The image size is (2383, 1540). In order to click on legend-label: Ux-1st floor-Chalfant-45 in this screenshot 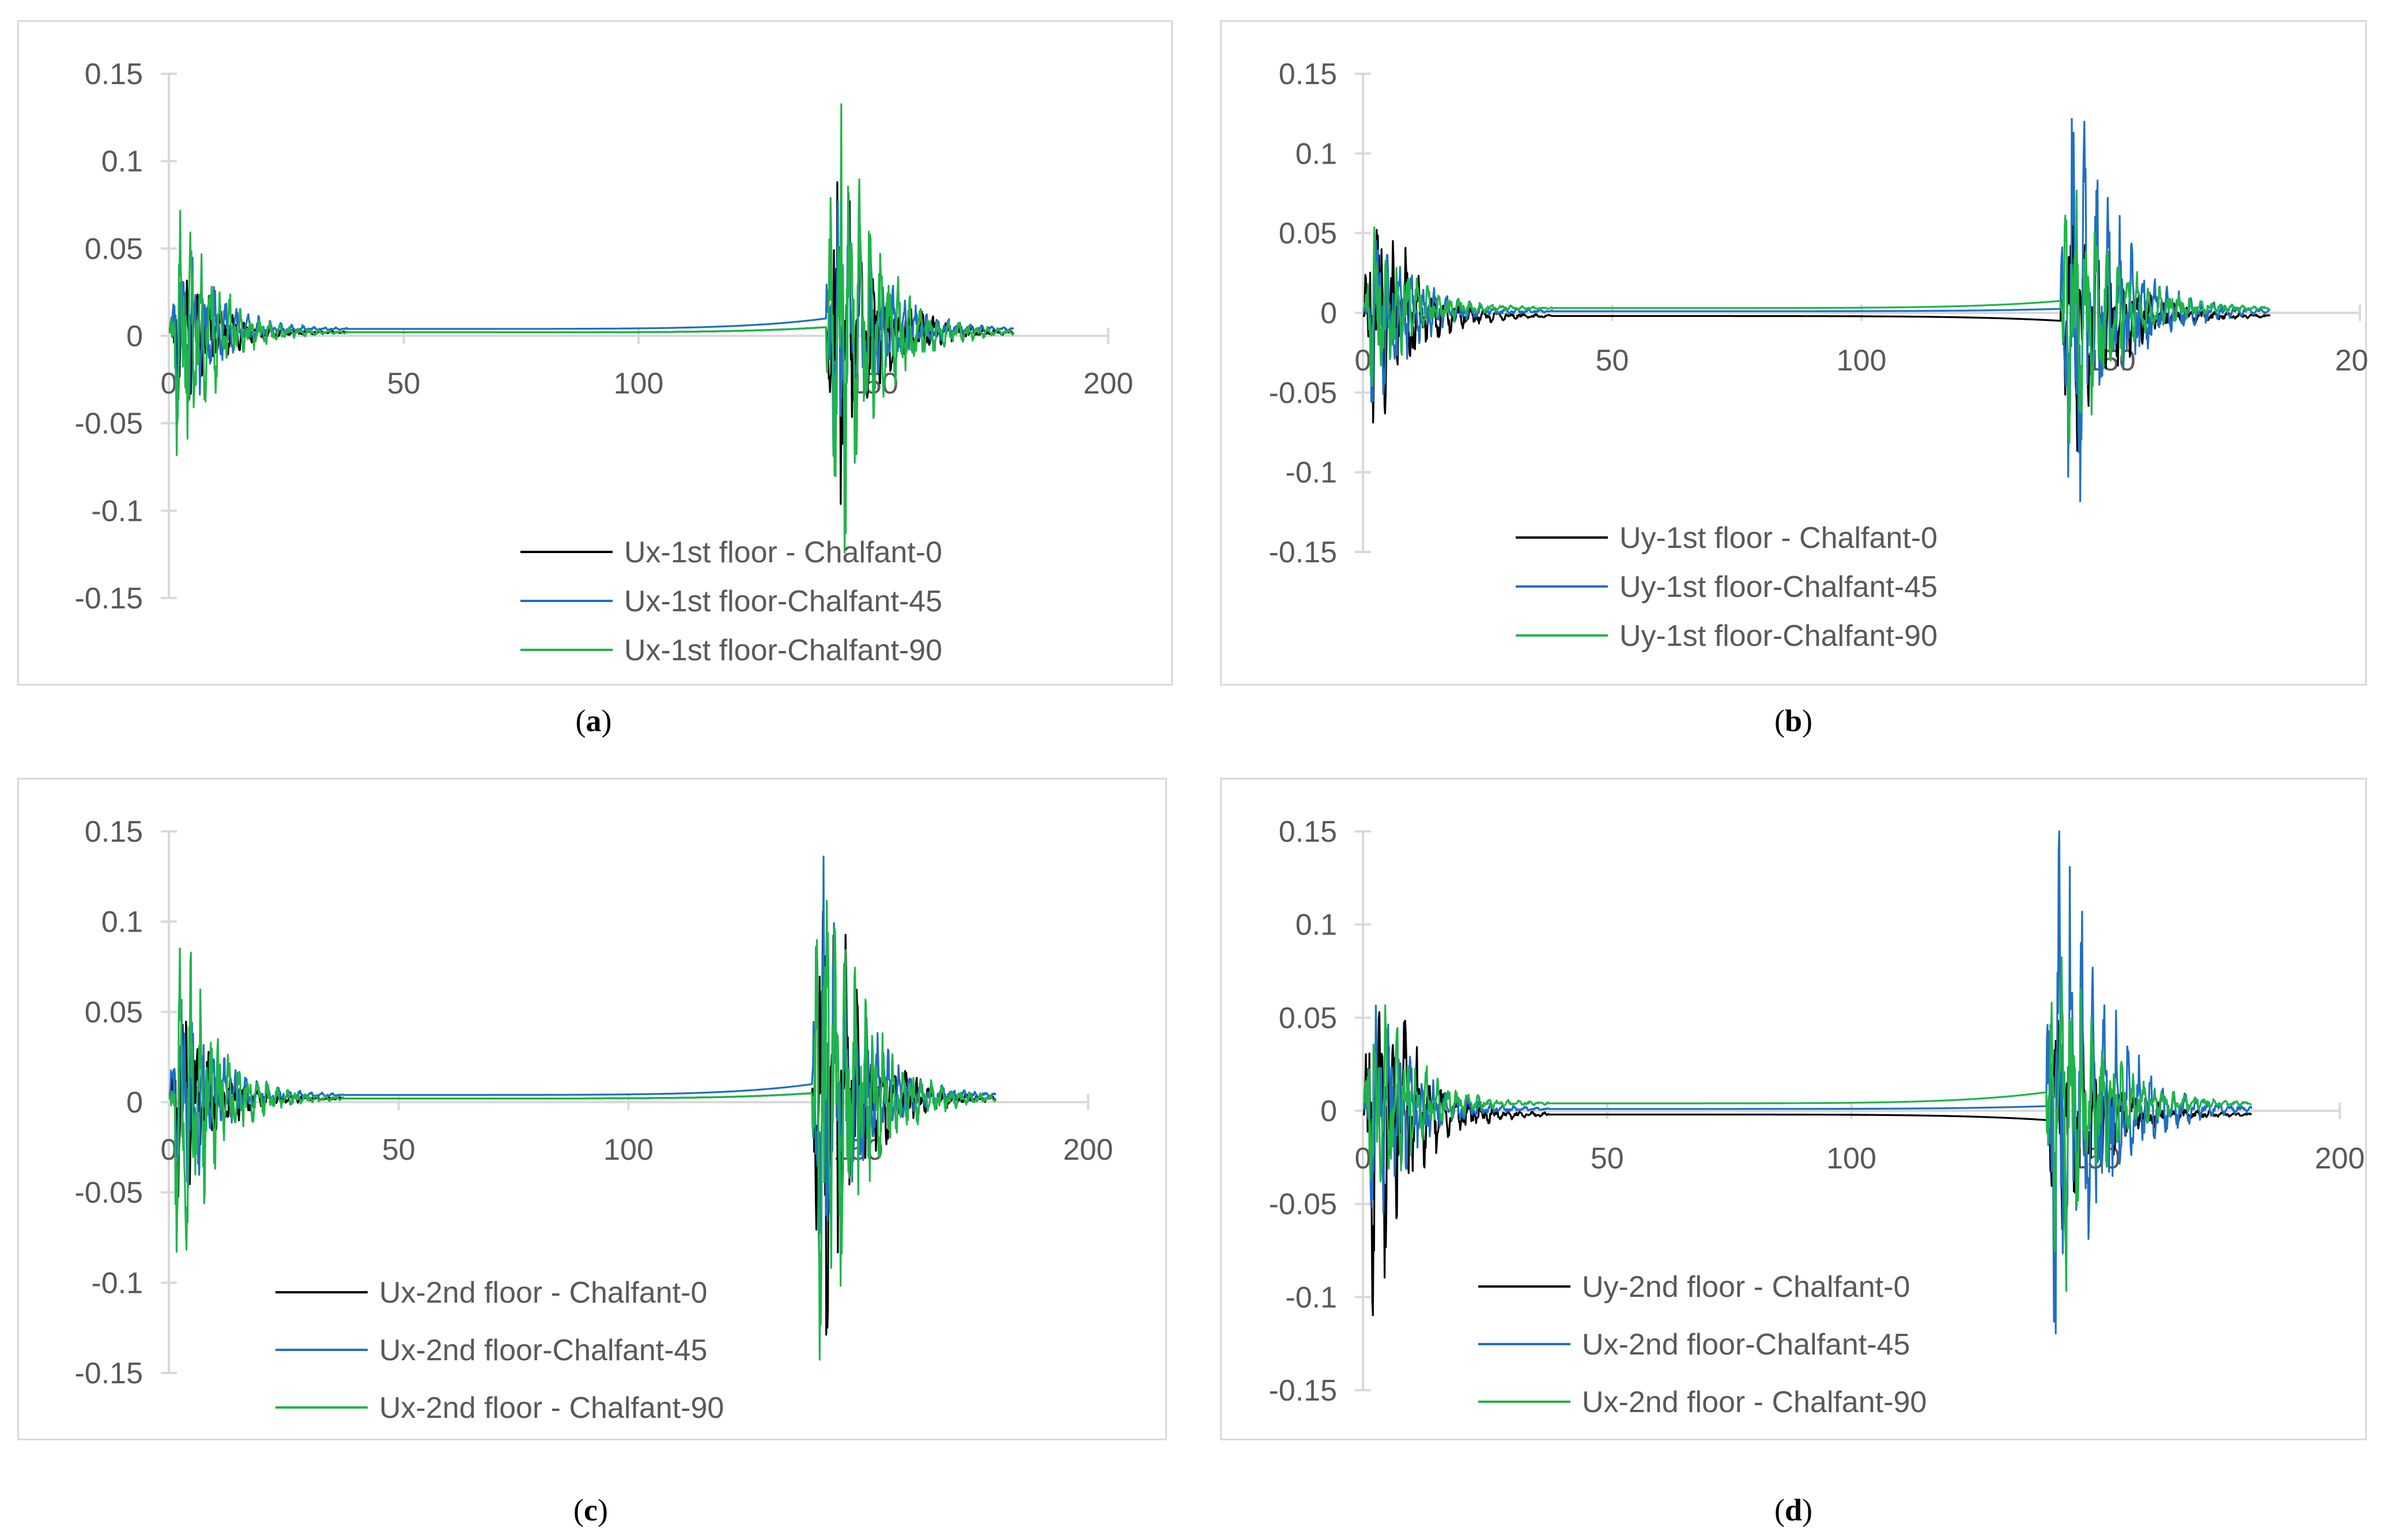, I will do `click(783, 601)`.